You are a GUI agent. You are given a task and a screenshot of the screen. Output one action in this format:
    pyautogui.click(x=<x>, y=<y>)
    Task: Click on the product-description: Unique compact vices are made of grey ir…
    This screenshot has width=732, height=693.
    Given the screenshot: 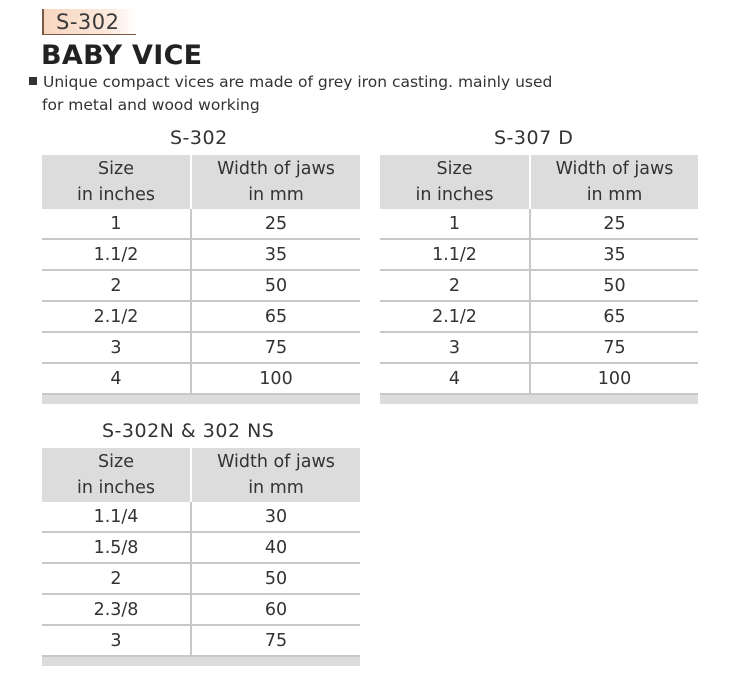 What is the action you would take?
    pyautogui.click(x=327, y=94)
    